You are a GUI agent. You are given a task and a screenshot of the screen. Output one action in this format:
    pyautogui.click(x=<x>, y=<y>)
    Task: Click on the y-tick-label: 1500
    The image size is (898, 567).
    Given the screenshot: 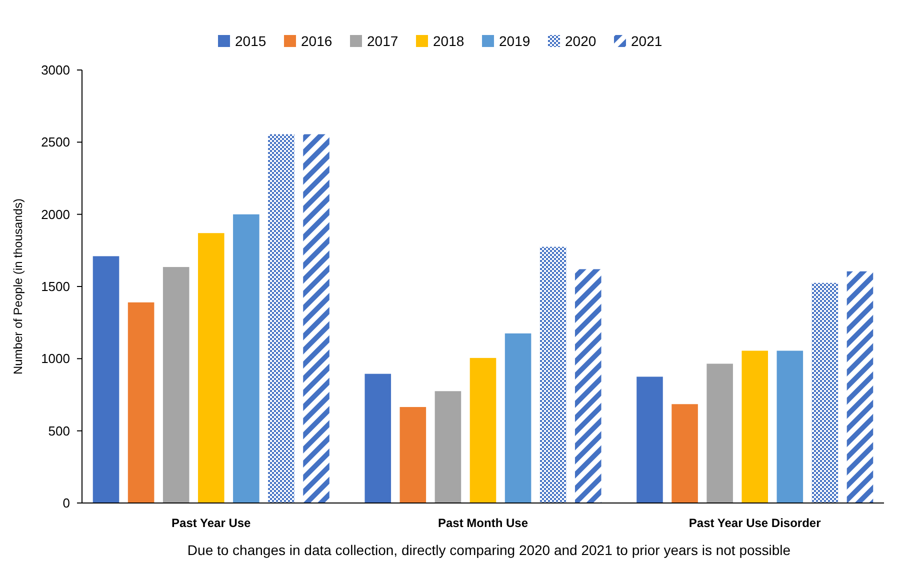 What is the action you would take?
    pyautogui.click(x=55, y=286)
    